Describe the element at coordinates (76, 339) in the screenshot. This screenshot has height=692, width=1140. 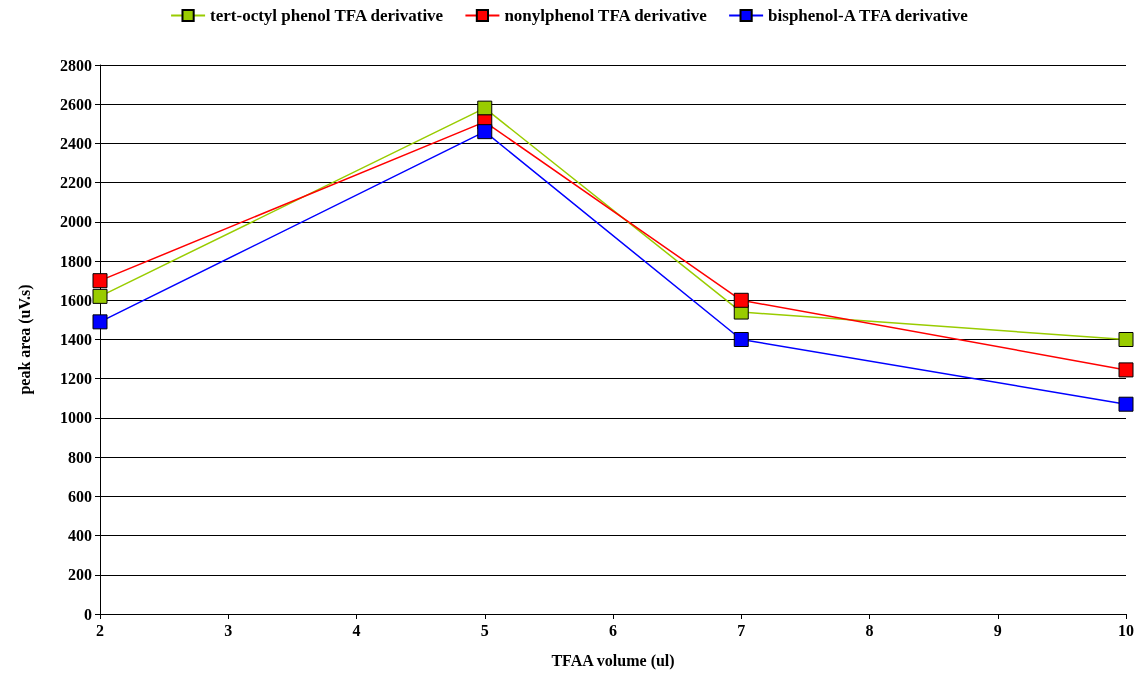
I see `y-tick-label: 1400` at that location.